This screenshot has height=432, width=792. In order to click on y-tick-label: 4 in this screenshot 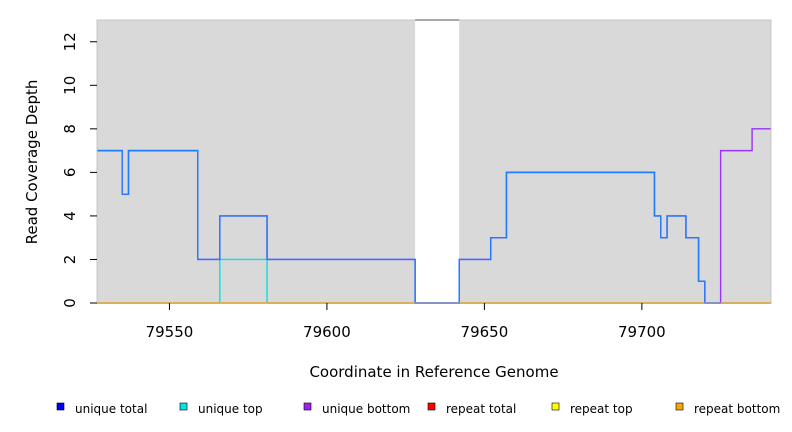, I will do `click(70, 216)`.